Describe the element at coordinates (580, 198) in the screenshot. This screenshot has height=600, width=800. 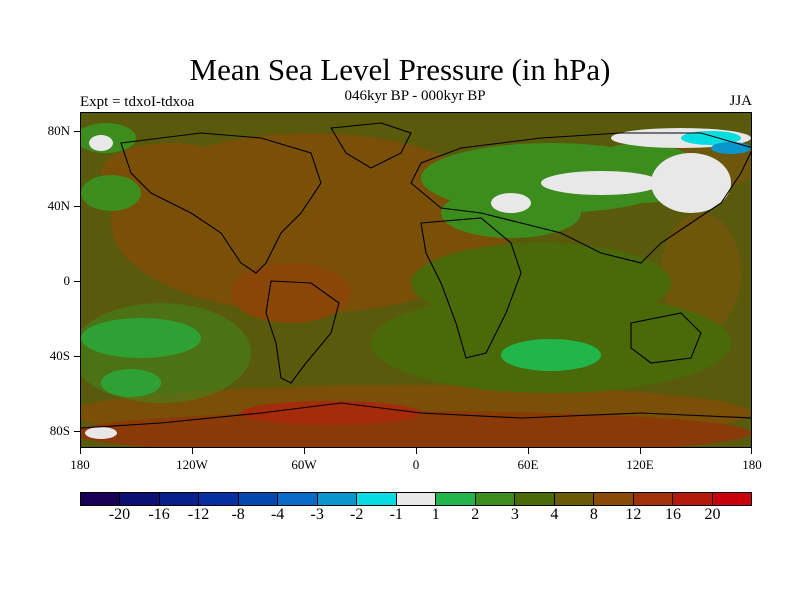
I see `eurasia-outline` at that location.